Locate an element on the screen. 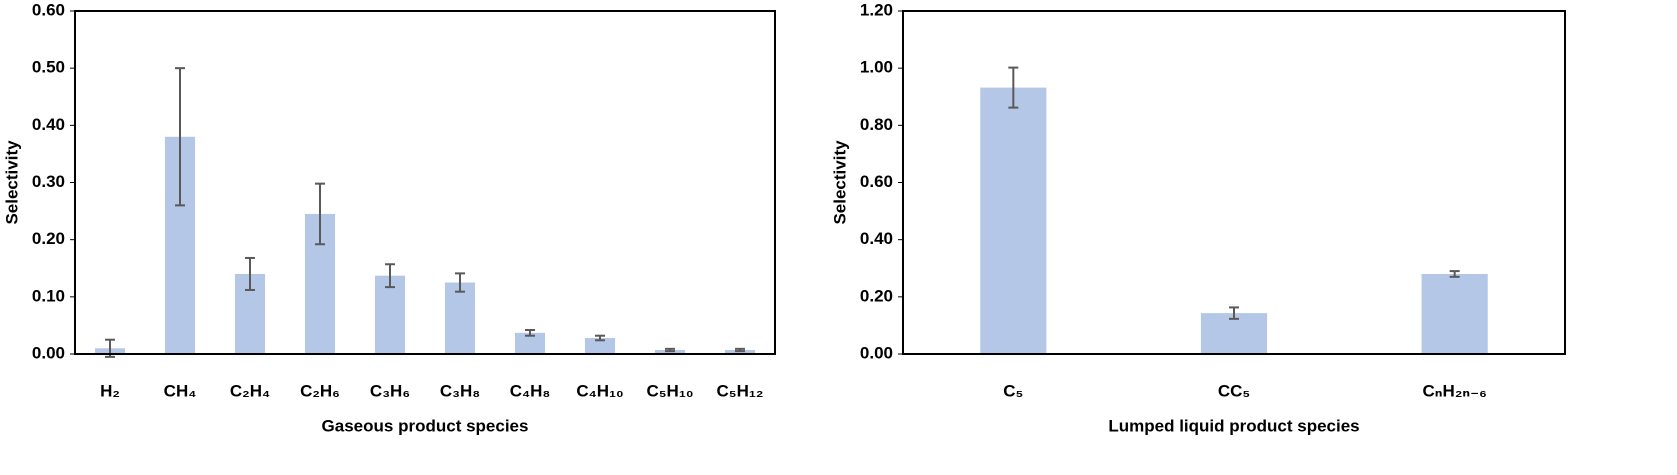 The height and width of the screenshot is (475, 1677). x-tick-label: C₂H₆ is located at coordinates (320, 390).